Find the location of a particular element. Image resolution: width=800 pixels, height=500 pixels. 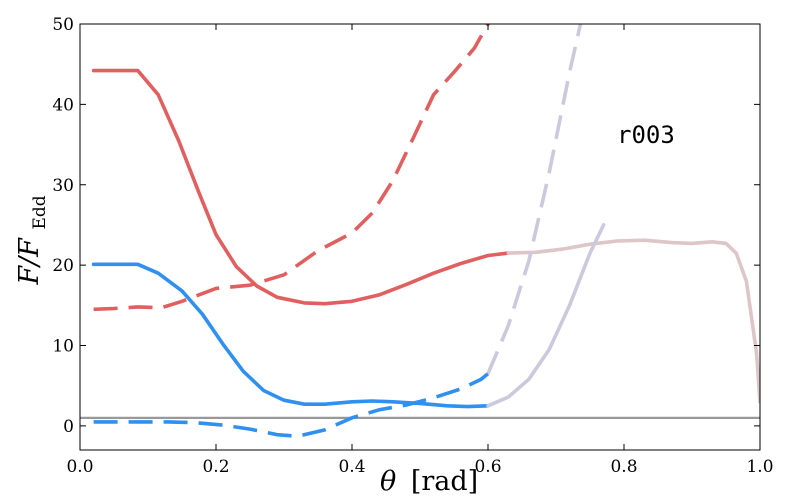

x-tick-label: 0.6 is located at coordinates (487, 467).